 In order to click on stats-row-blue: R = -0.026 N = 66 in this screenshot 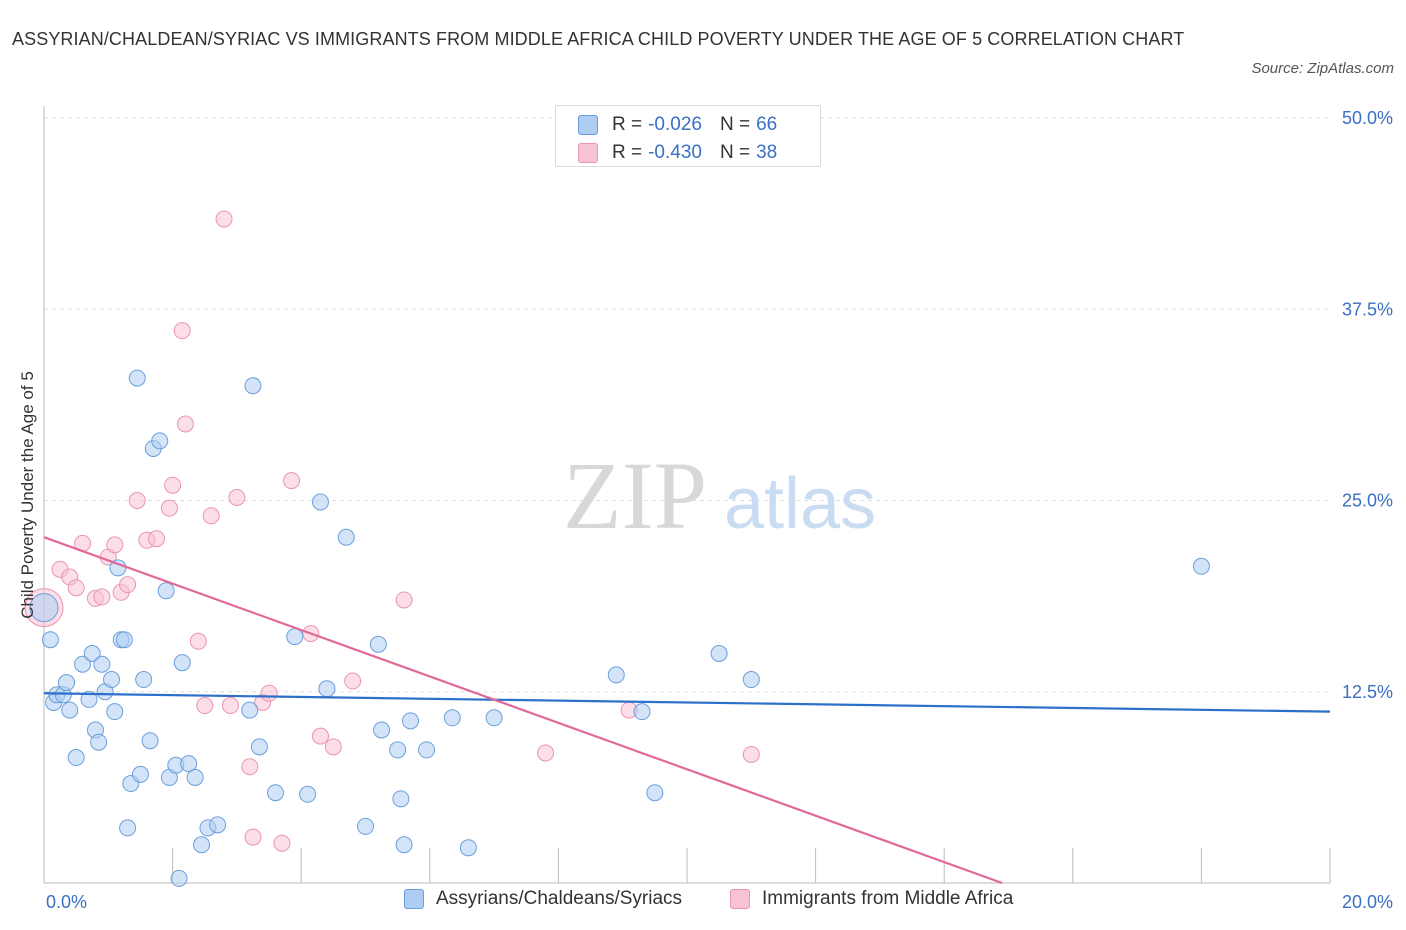, I will do `click(677, 125)`.